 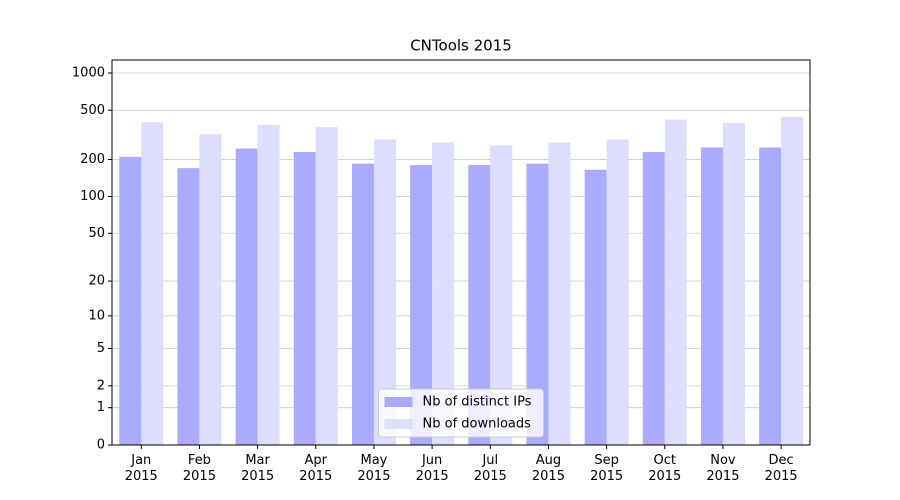 I want to click on y-tick-label: 20, so click(x=96, y=281).